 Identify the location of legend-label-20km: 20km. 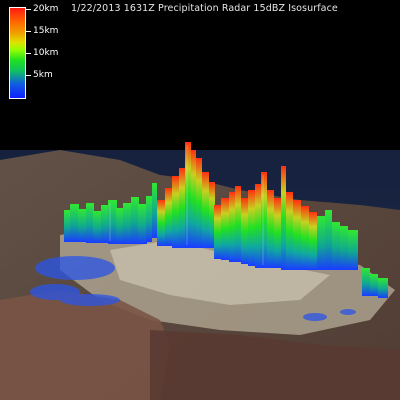
(46, 9).